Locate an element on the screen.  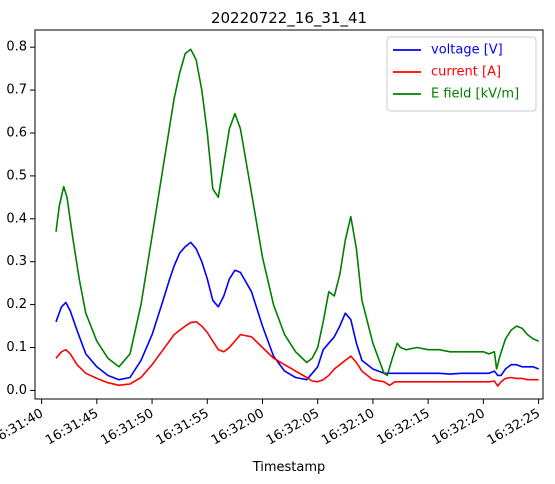
x-tick-label: 16:31:50 is located at coordinates (127, 427).